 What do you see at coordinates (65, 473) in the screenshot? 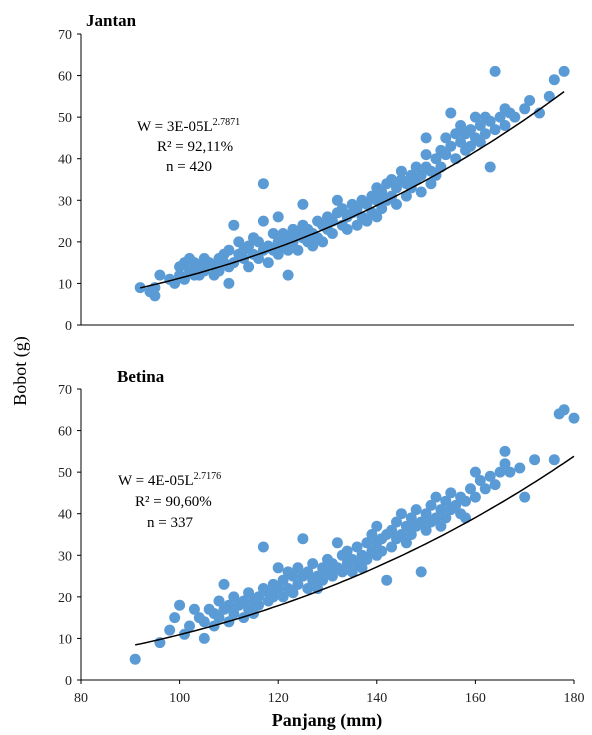
I see `y-tick-label-betina-5: 50` at bounding box center [65, 473].